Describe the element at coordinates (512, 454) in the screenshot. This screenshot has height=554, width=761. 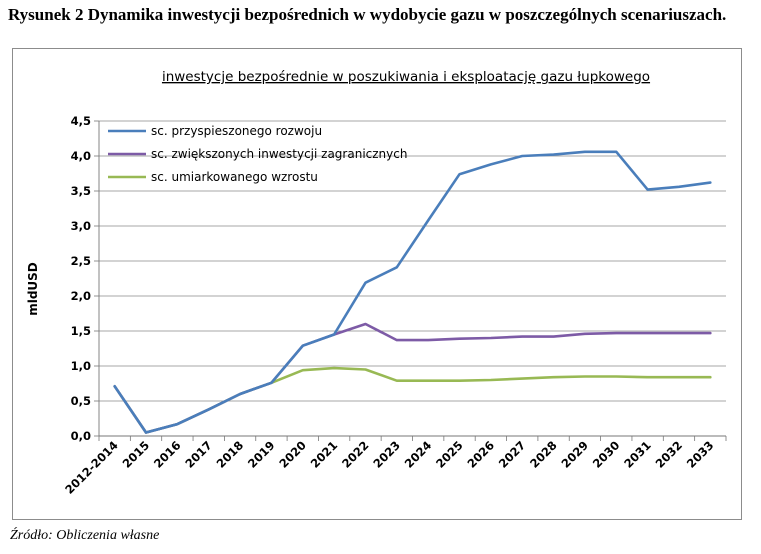
I see `x-tick-label: 2027` at that location.